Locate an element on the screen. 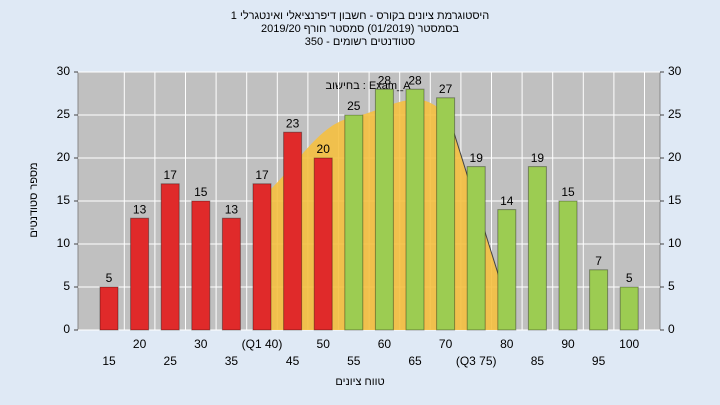 The width and height of the screenshot is (720, 405). y-tick-label: 5 is located at coordinates (66, 286).